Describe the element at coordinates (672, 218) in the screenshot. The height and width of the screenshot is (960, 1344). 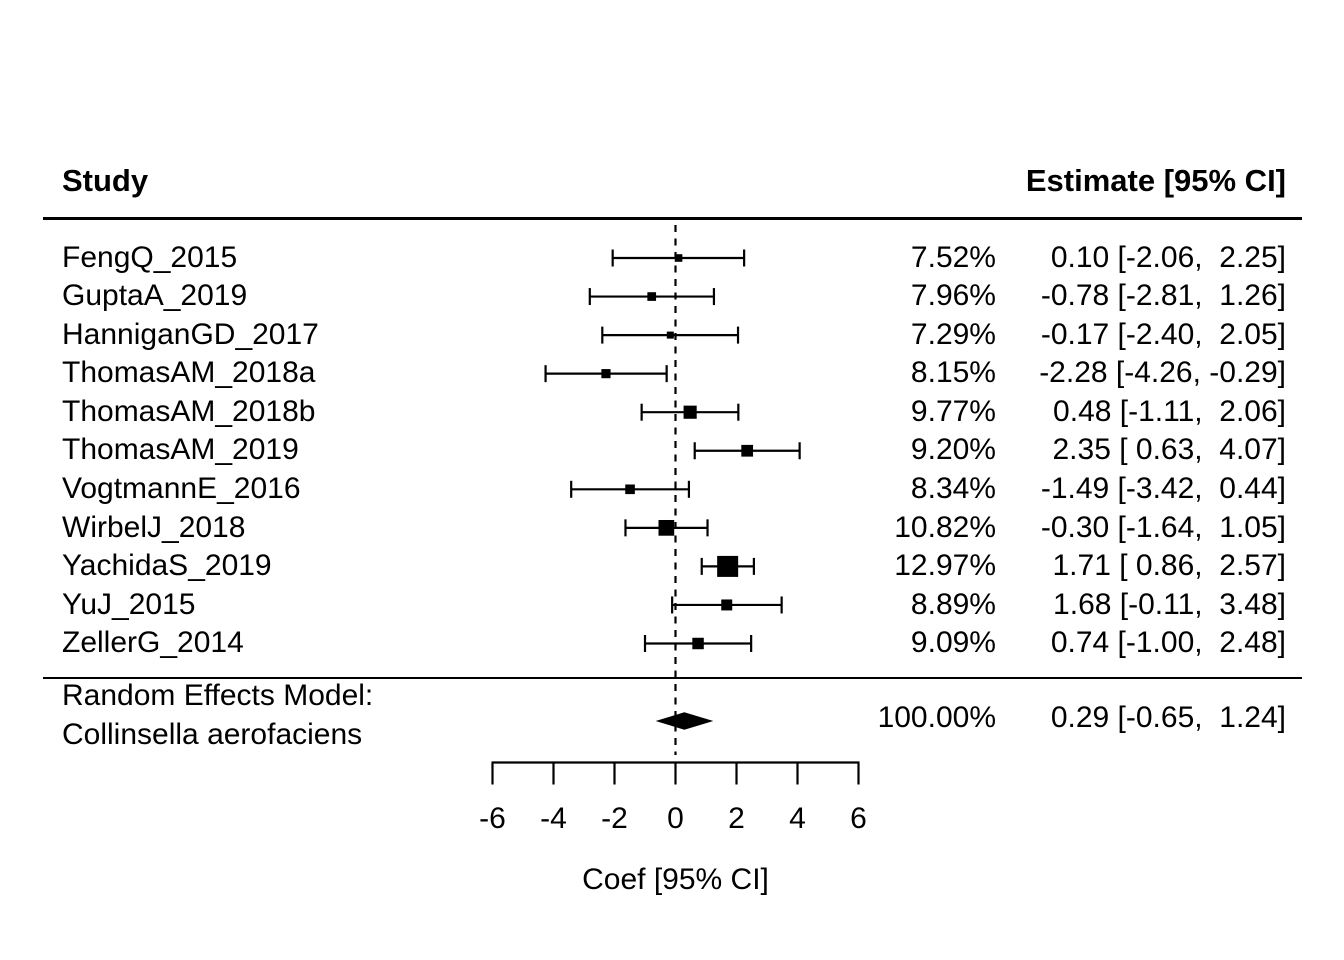
I see `header-separator-line` at that location.